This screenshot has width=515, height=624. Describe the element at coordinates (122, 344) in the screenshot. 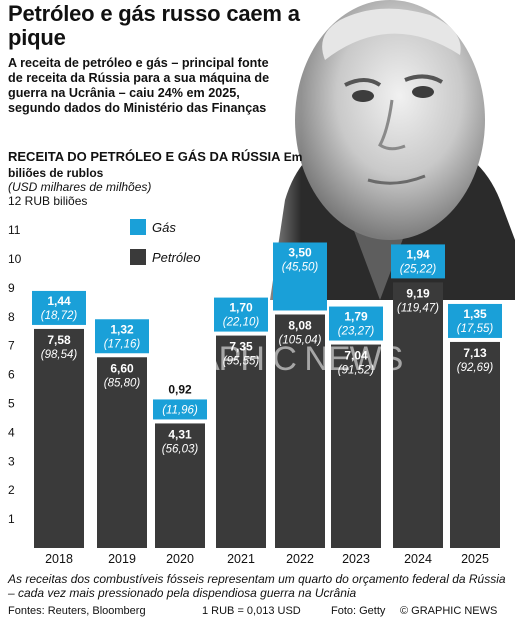

I see `gas-usd-label: (17,16)` at that location.